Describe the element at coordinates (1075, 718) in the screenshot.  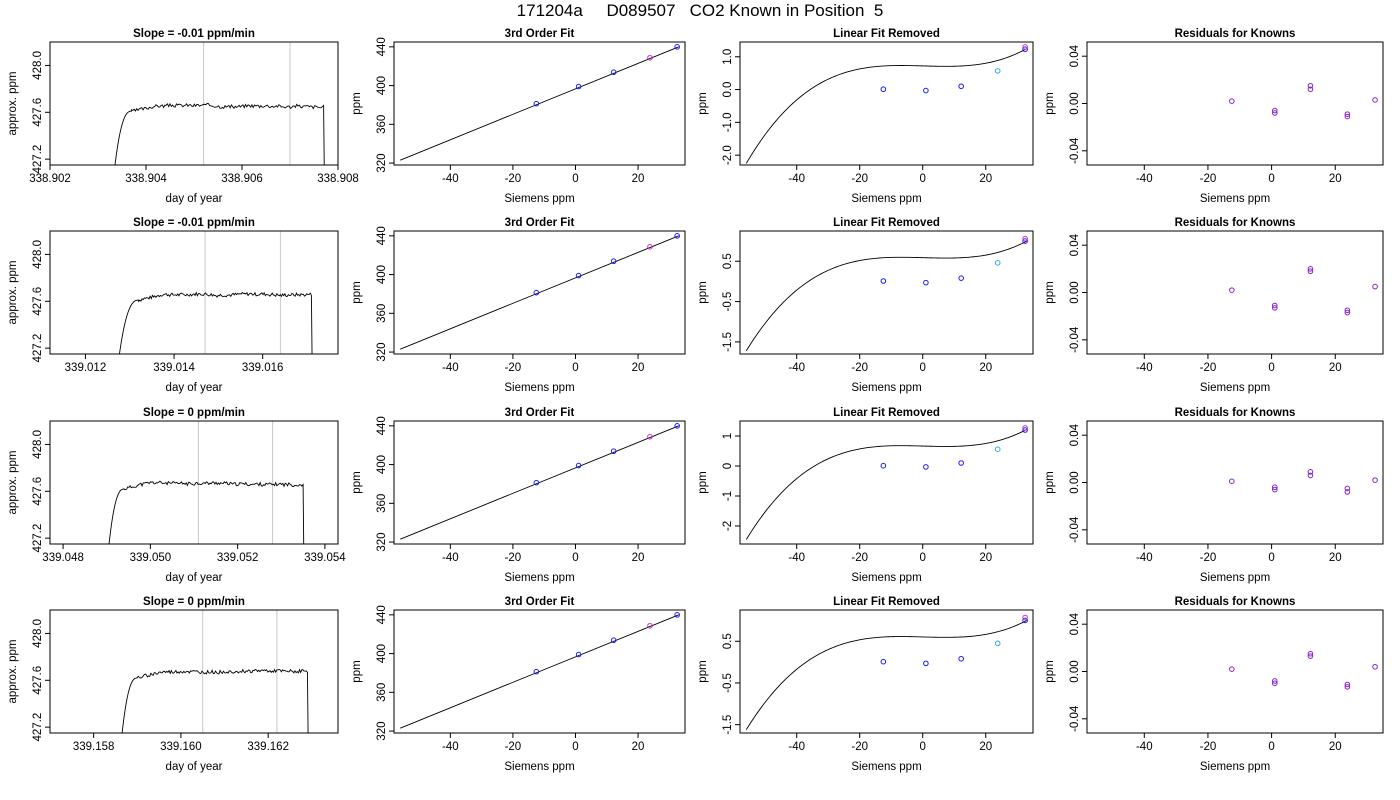
I see `y-tick-label: -0.04` at that location.